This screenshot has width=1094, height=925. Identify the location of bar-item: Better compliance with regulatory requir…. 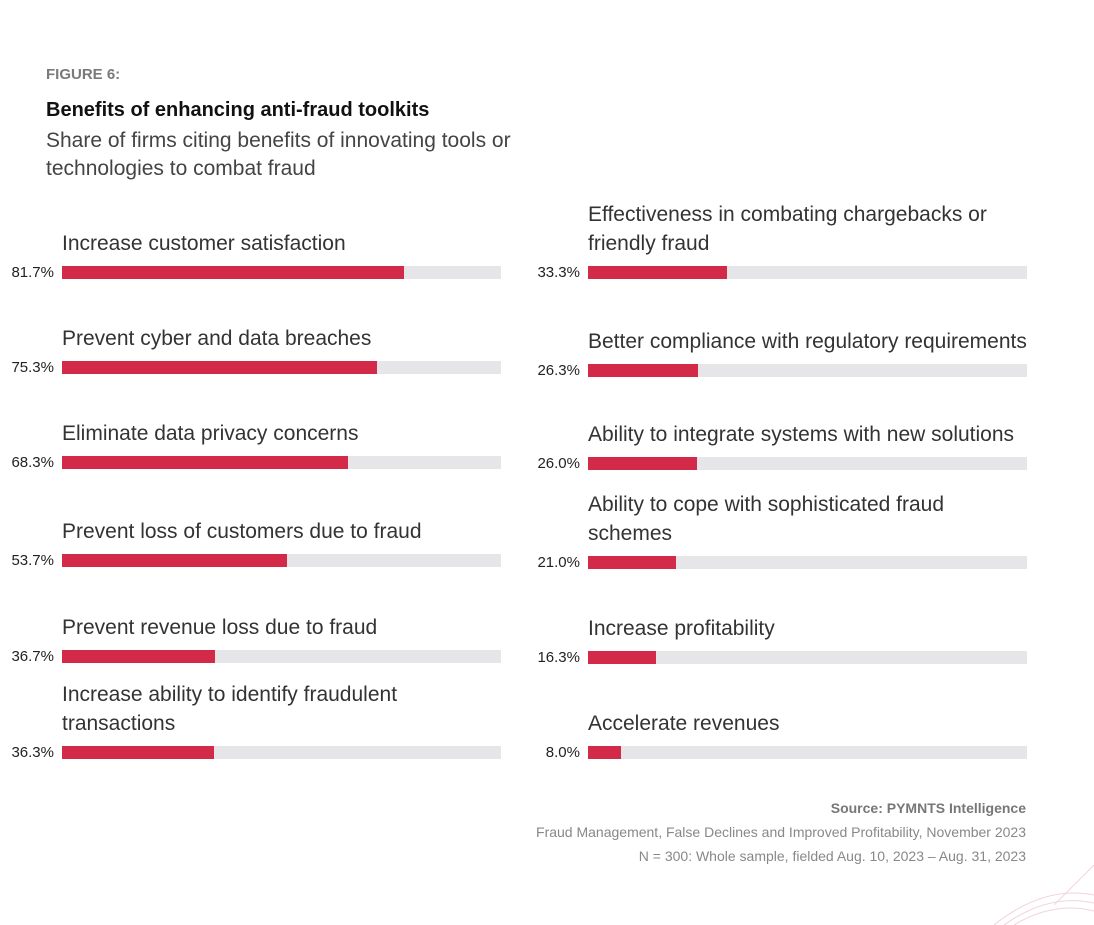
(782, 354).